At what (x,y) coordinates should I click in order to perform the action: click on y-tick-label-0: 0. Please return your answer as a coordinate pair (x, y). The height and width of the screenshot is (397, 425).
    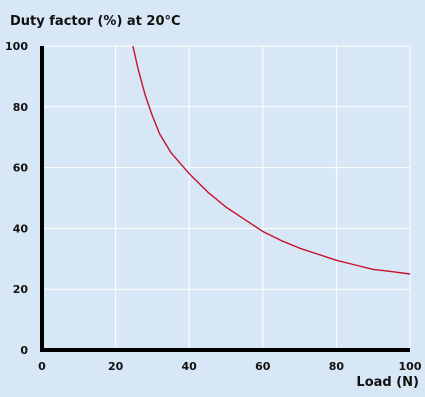
    Looking at the image, I should click on (24, 350).